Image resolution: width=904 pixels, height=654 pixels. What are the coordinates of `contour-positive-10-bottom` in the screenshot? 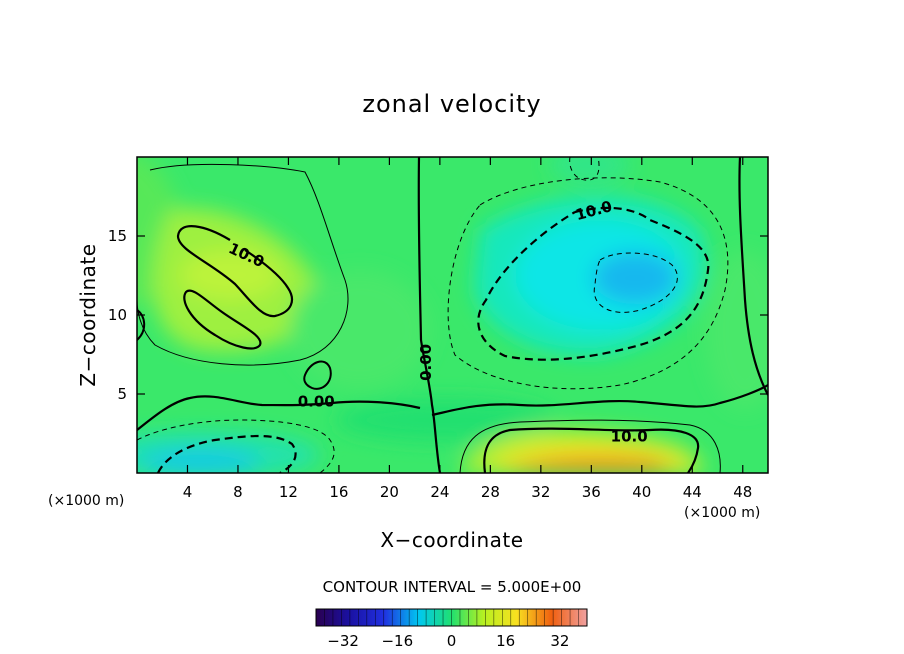 It's located at (591, 450).